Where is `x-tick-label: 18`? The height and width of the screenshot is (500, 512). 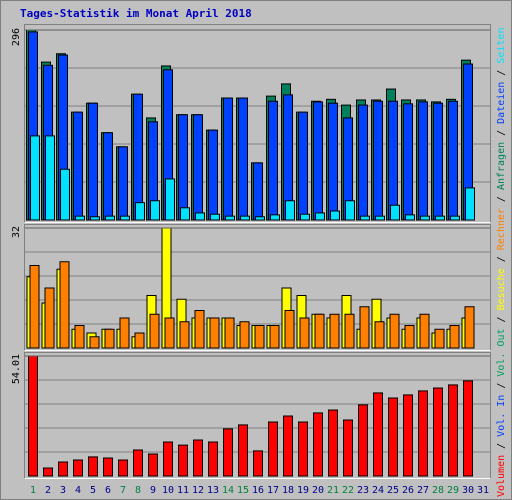
x-tick-label: 18 is located at coordinates (288, 490).